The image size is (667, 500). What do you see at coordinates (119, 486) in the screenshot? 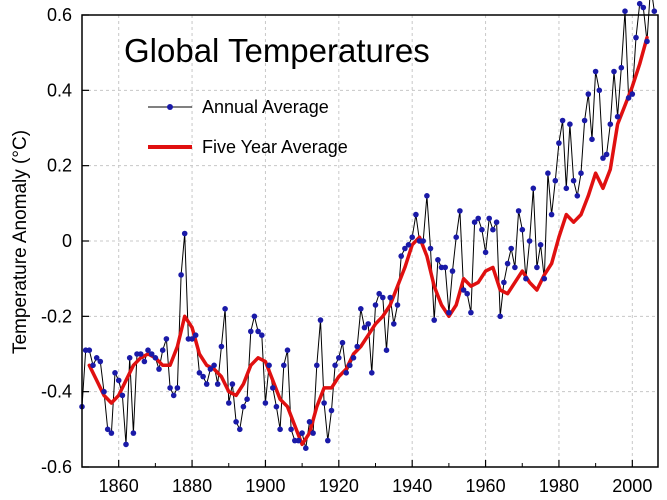
I see `x-tick-label: 1860` at bounding box center [119, 486].